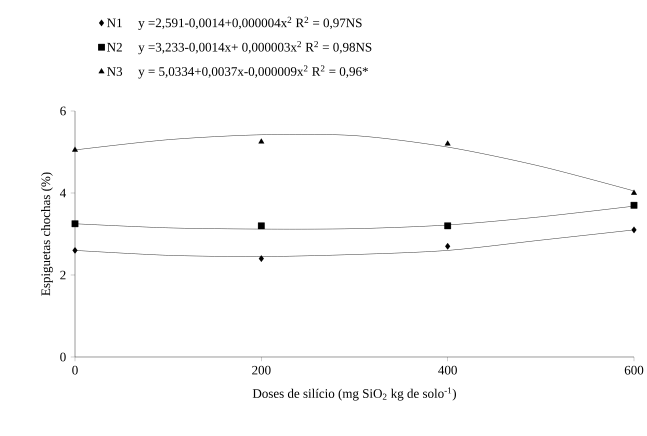 This screenshot has height=436, width=647. What do you see at coordinates (63, 275) in the screenshot?
I see `y-tick-label: 2` at bounding box center [63, 275].